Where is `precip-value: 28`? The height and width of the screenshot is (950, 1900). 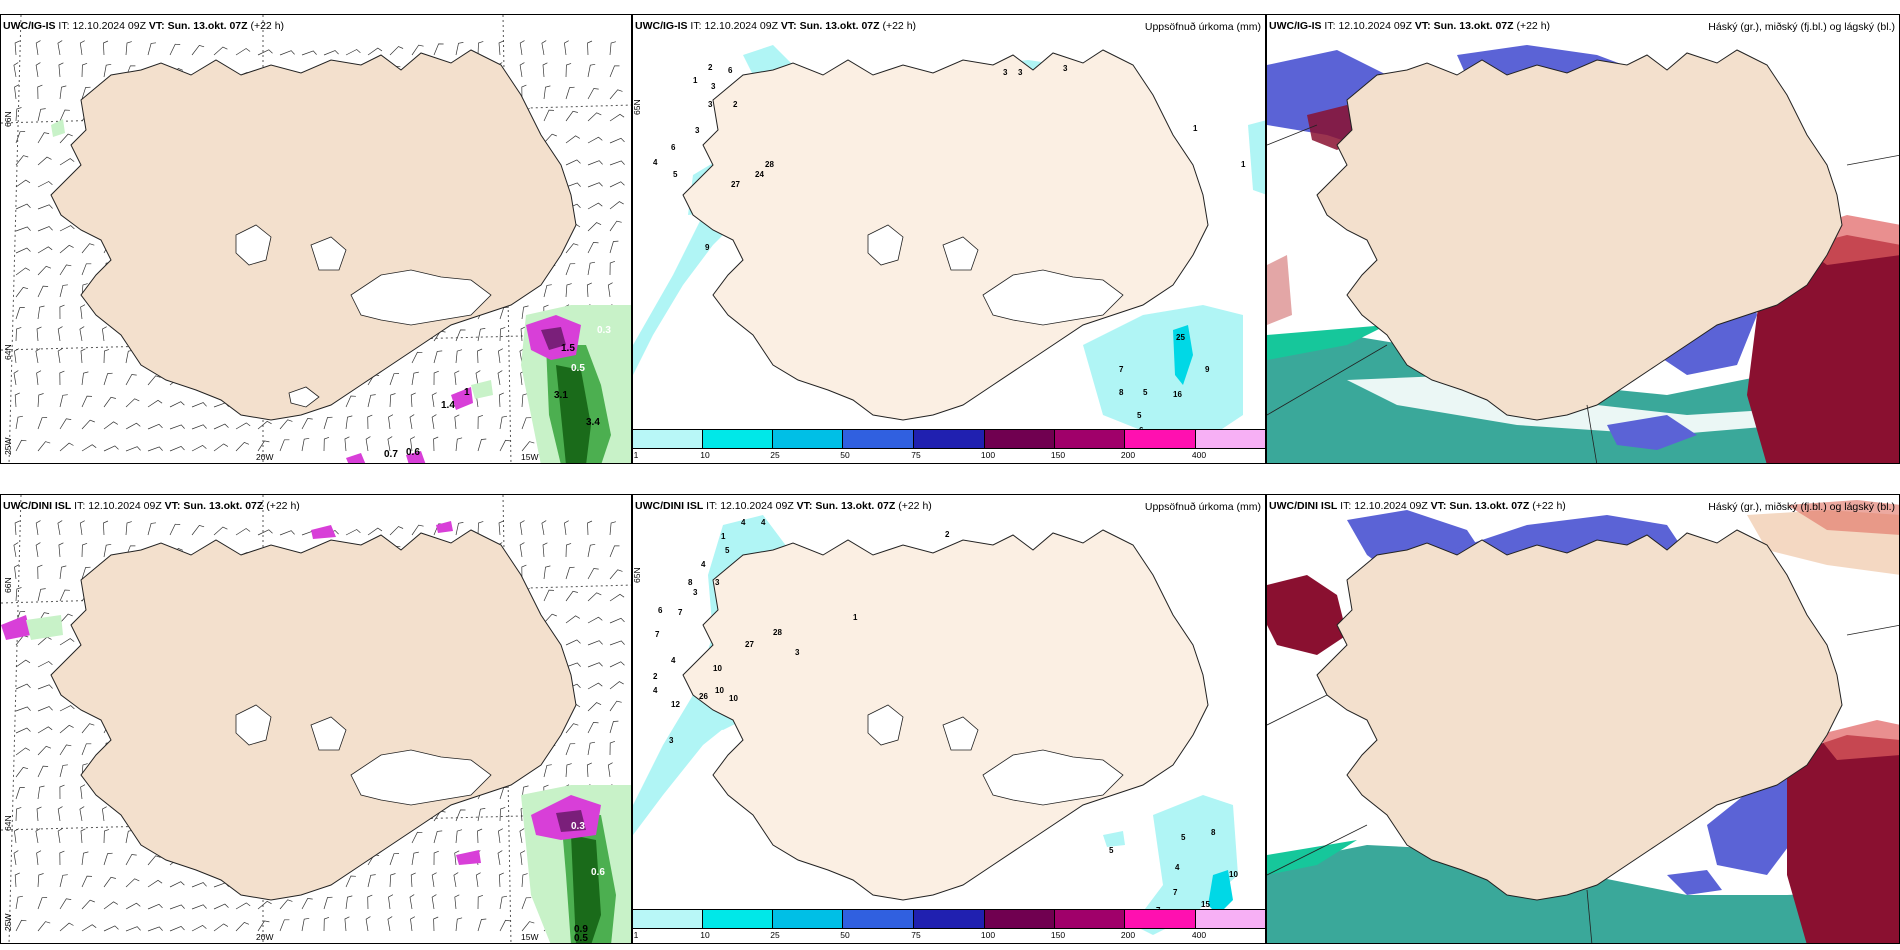 precip-value: 28 is located at coordinates (769, 164).